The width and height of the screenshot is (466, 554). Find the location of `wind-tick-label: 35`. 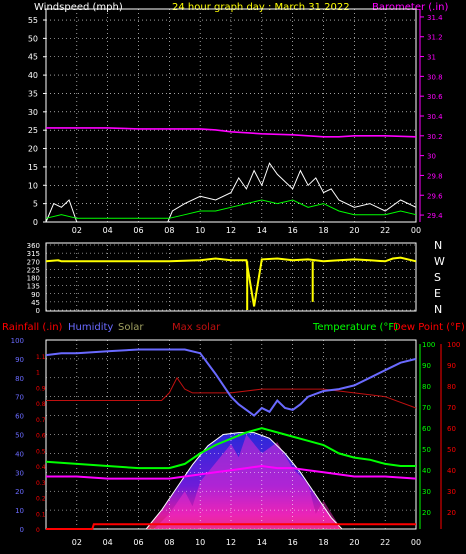

wind-tick-label: 35 is located at coordinates (33, 93).